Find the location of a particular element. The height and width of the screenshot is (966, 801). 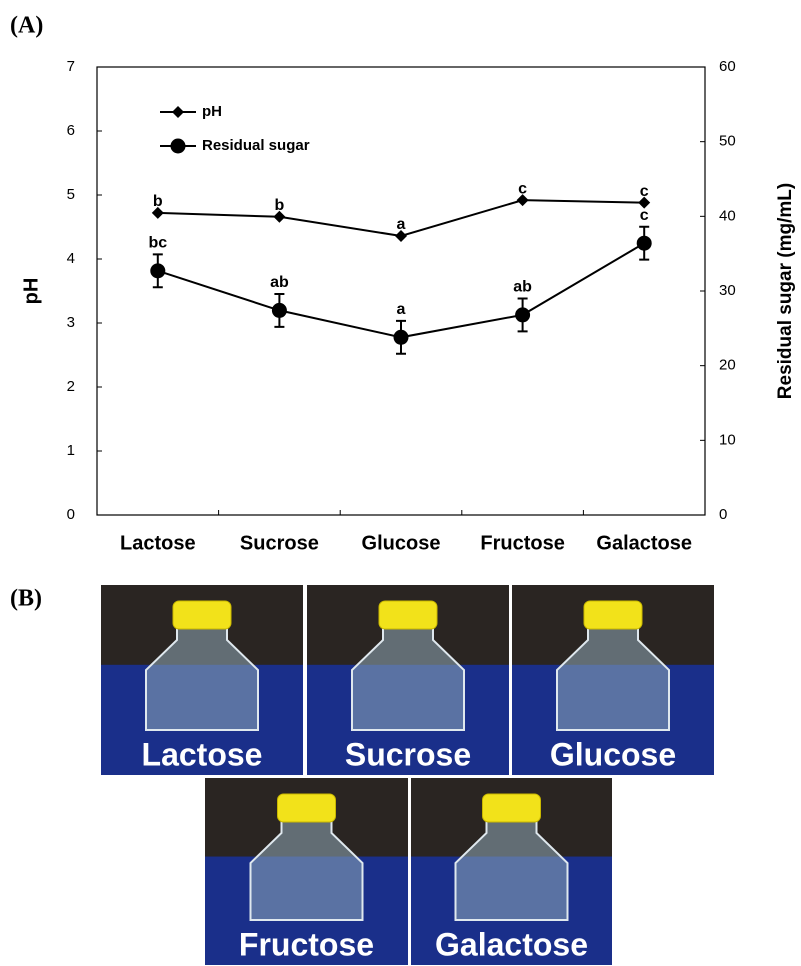

photo-label: Glucose is located at coordinates (613, 754).